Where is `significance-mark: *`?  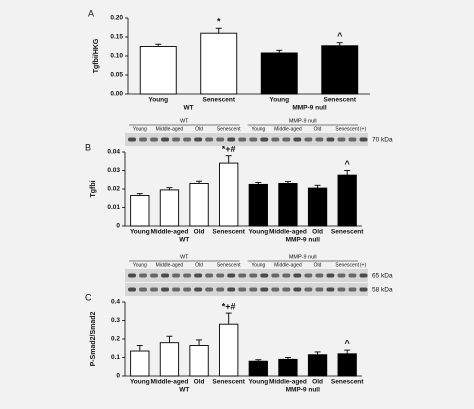
significance-mark: * is located at coordinates (219, 22).